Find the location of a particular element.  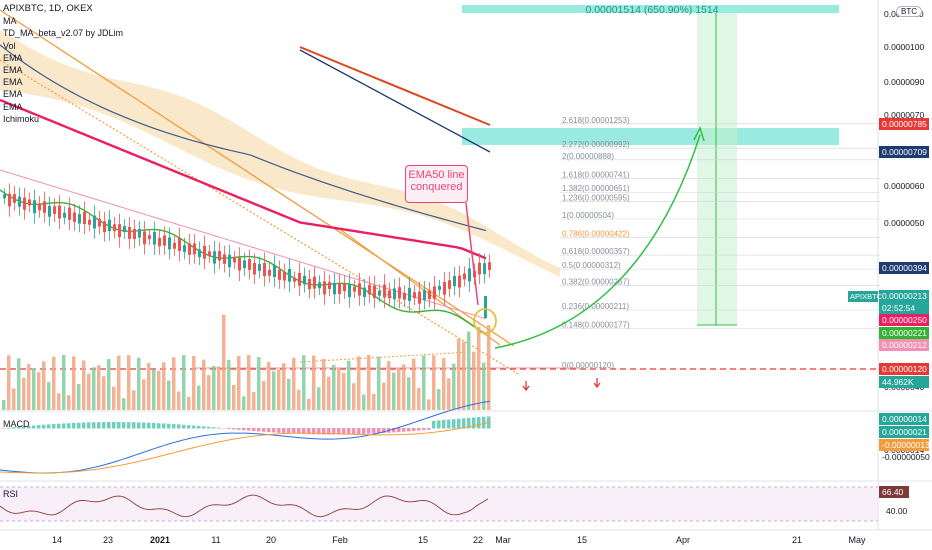

price-tick: 0.0000070 is located at coordinates (904, 115).